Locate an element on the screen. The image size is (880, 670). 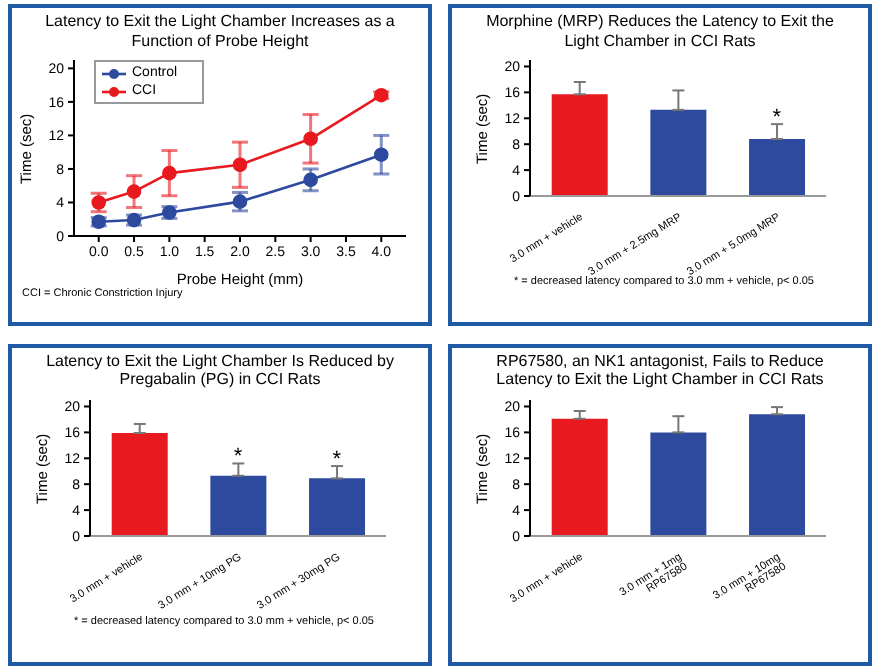
chart-title: Latency to Exit the Light Chamber Is Reduced by Pregabalin (PG) in CCI Rats is located at coordinates (220, 371).